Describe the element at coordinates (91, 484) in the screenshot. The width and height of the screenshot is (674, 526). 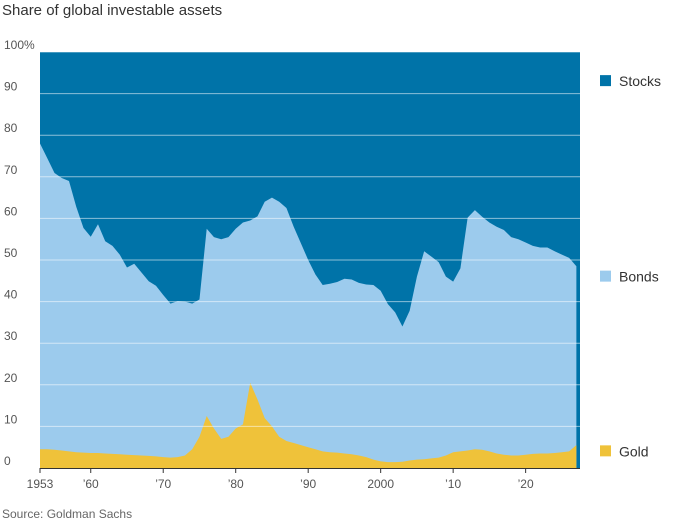
I see `x-tick-label: ’60` at that location.